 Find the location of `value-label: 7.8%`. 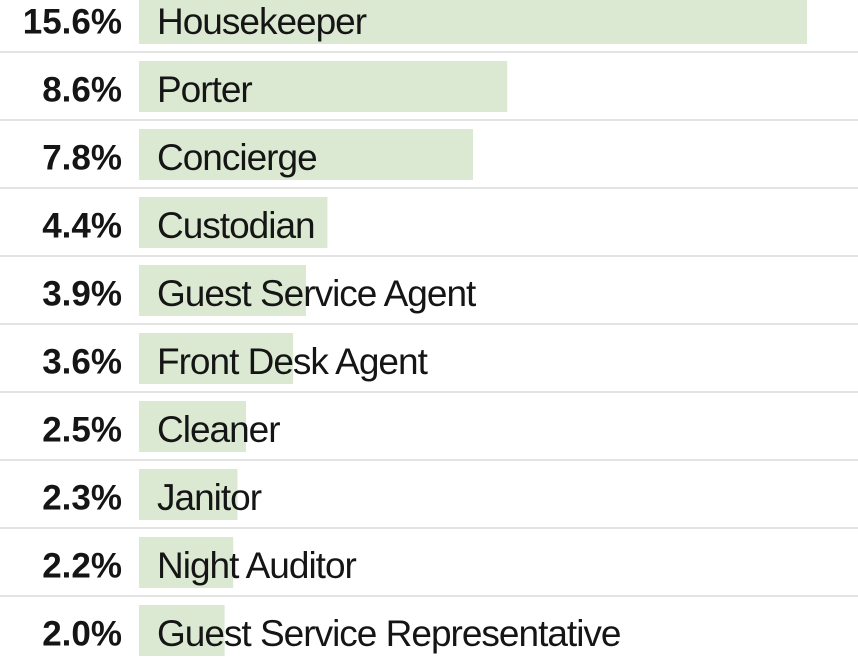

value-label: 7.8% is located at coordinates (82, 157).